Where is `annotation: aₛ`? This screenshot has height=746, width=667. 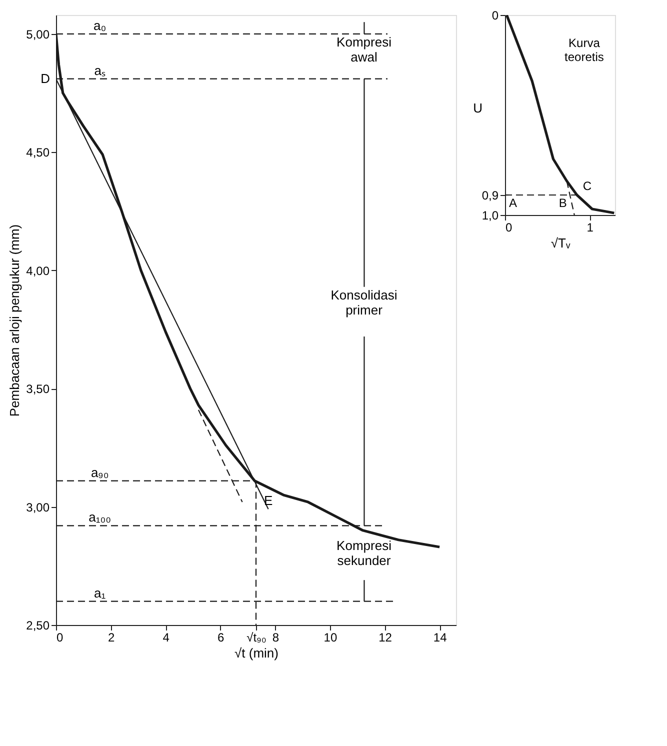
annotation: aₛ is located at coordinates (100, 70).